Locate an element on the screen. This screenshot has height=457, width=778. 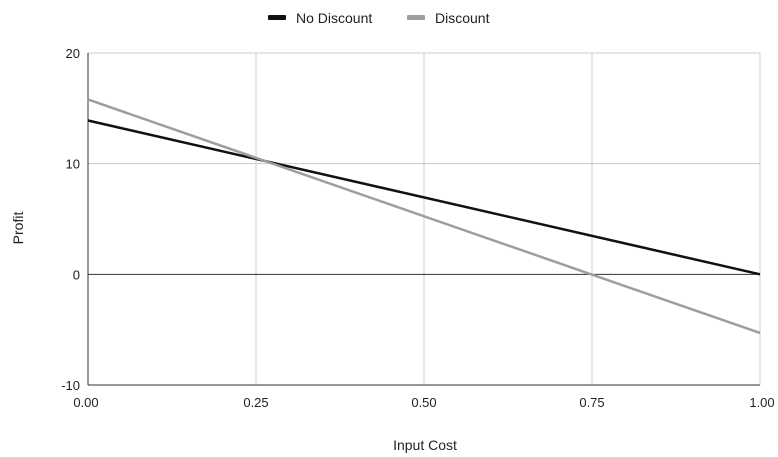
x-tick-label: 0.75 is located at coordinates (591, 402).